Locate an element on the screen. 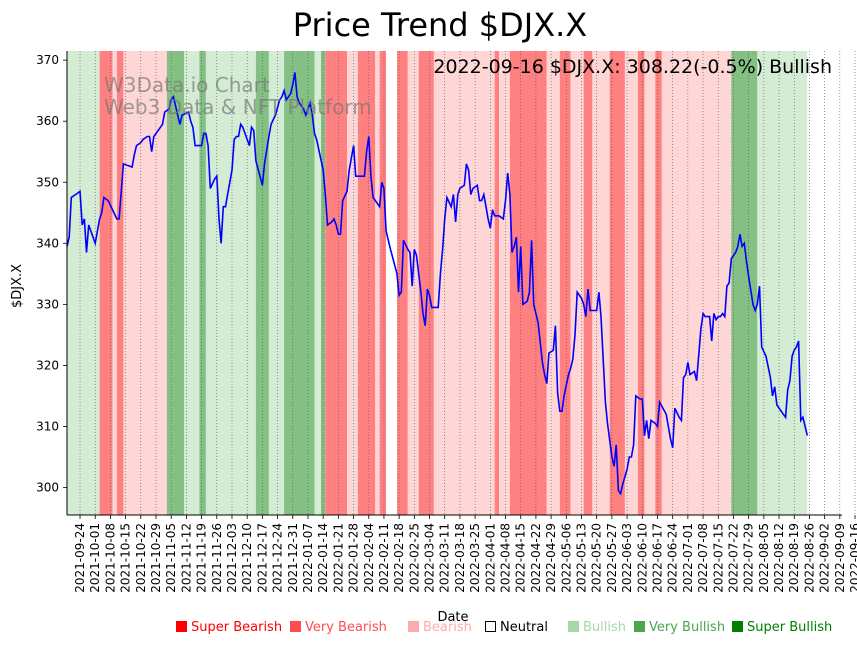 The width and height of the screenshot is (857, 646). legend-label: Bearish is located at coordinates (447, 627).